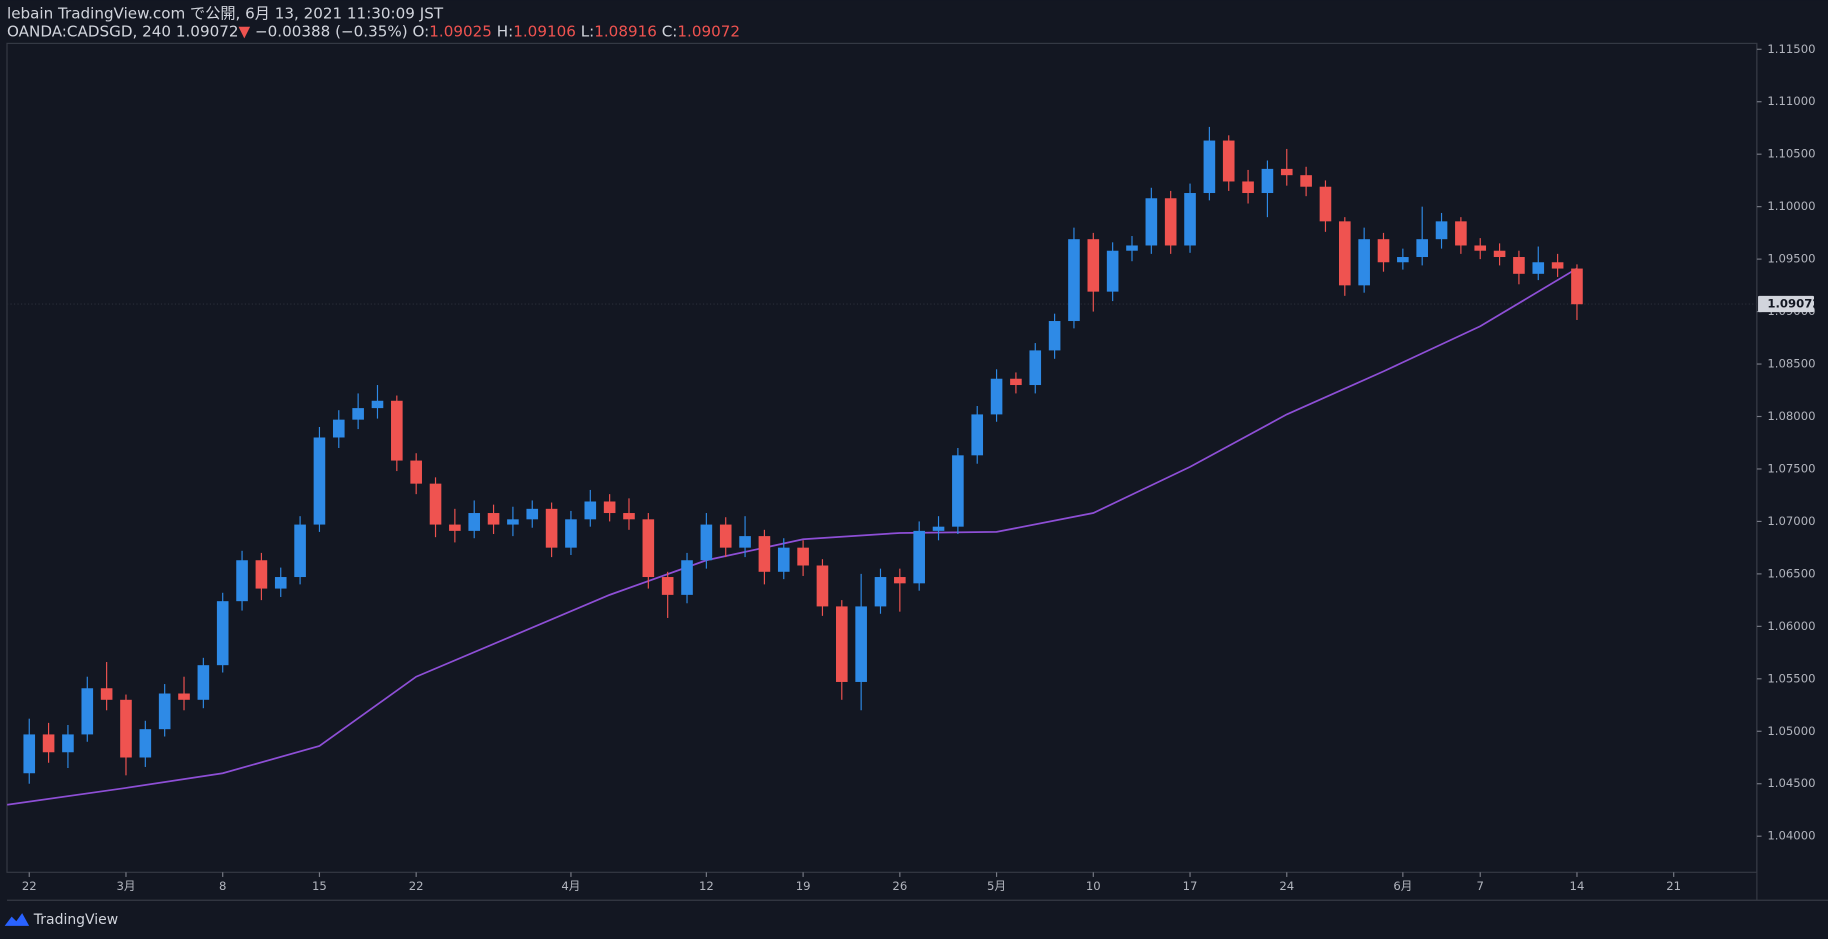 Image resolution: width=1828 pixels, height=939 pixels. Describe the element at coordinates (1791, 783) in the screenshot. I see `y-tick-label: 1.04500` at that location.